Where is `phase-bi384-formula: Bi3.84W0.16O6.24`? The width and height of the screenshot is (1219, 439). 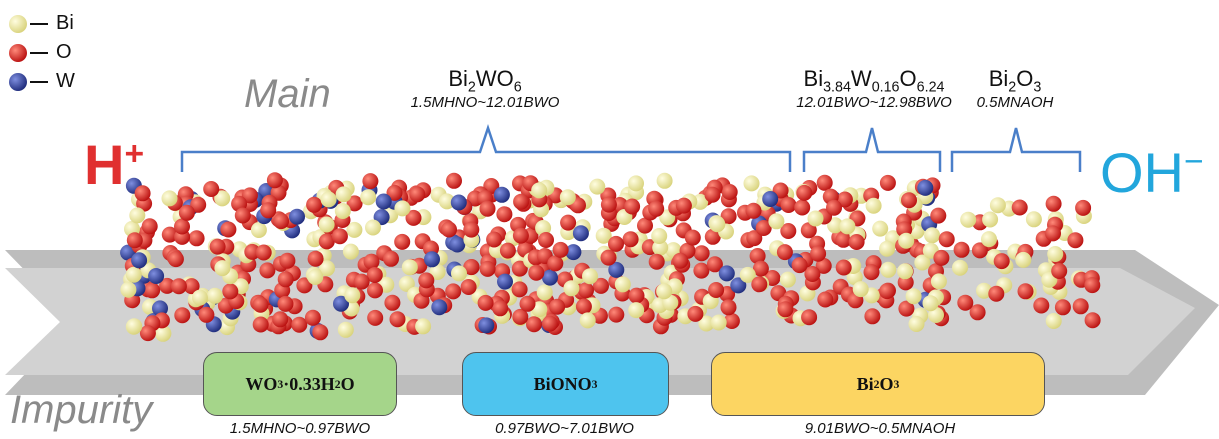
phase-bi384-formula: Bi3.84W0.16O6.24 is located at coordinates (874, 81).